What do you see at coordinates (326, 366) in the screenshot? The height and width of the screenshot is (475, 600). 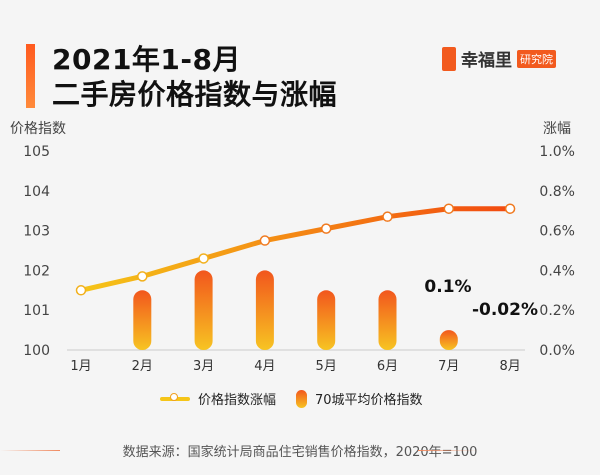 I see `x-tick-label: 5月` at bounding box center [326, 366].